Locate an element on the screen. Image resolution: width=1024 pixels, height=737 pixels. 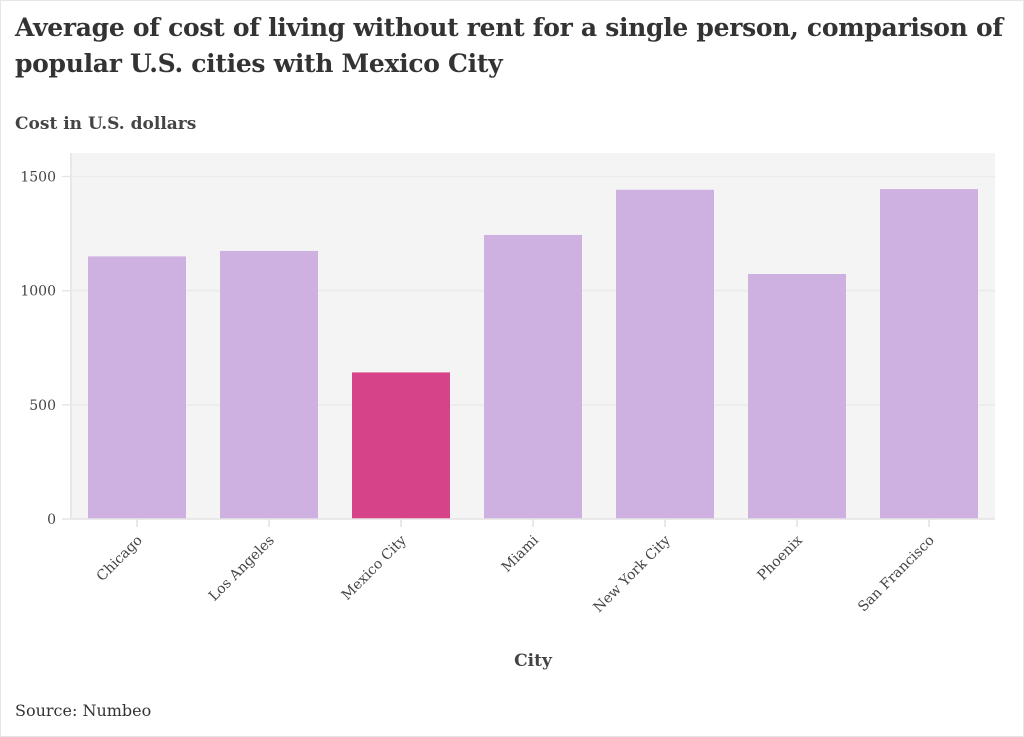
y-tick-label: 500 is located at coordinates (42, 406).